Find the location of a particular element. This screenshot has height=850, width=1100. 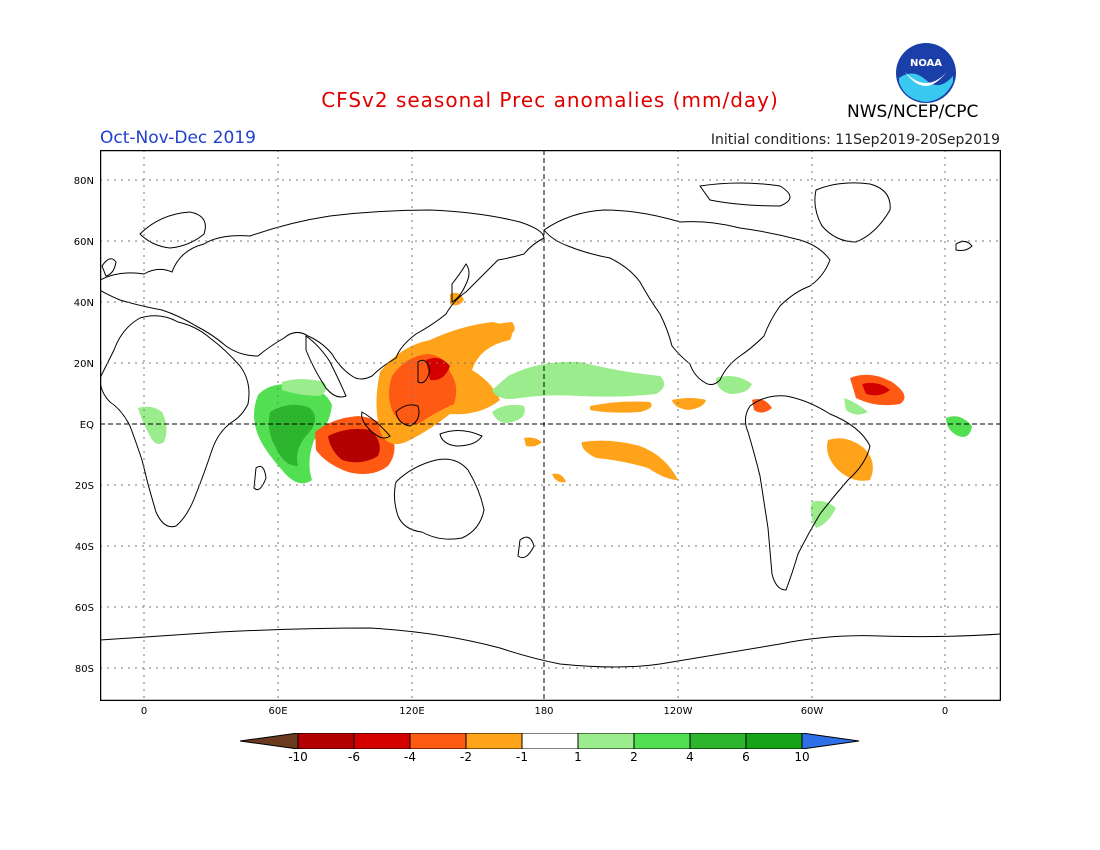

coast-india is located at coordinates (326, 366).